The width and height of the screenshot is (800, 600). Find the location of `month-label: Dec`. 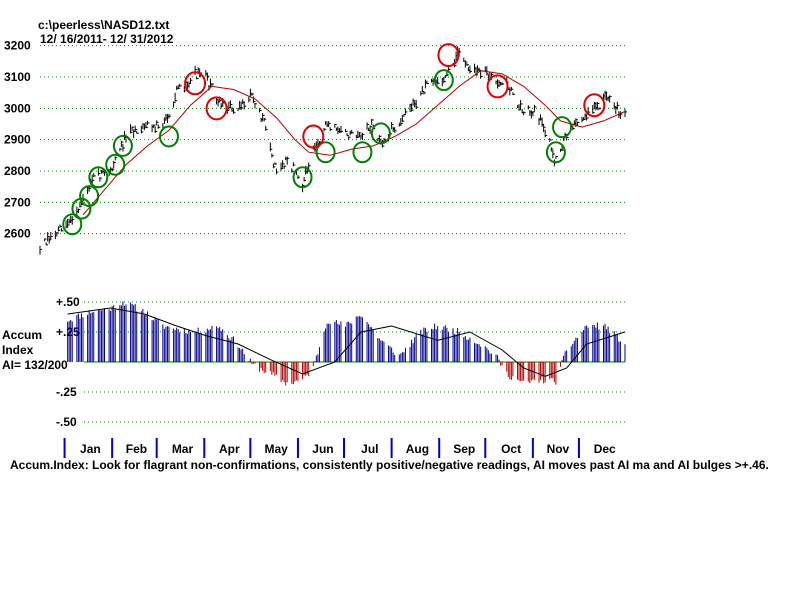

month-label: Dec is located at coordinates (605, 449).